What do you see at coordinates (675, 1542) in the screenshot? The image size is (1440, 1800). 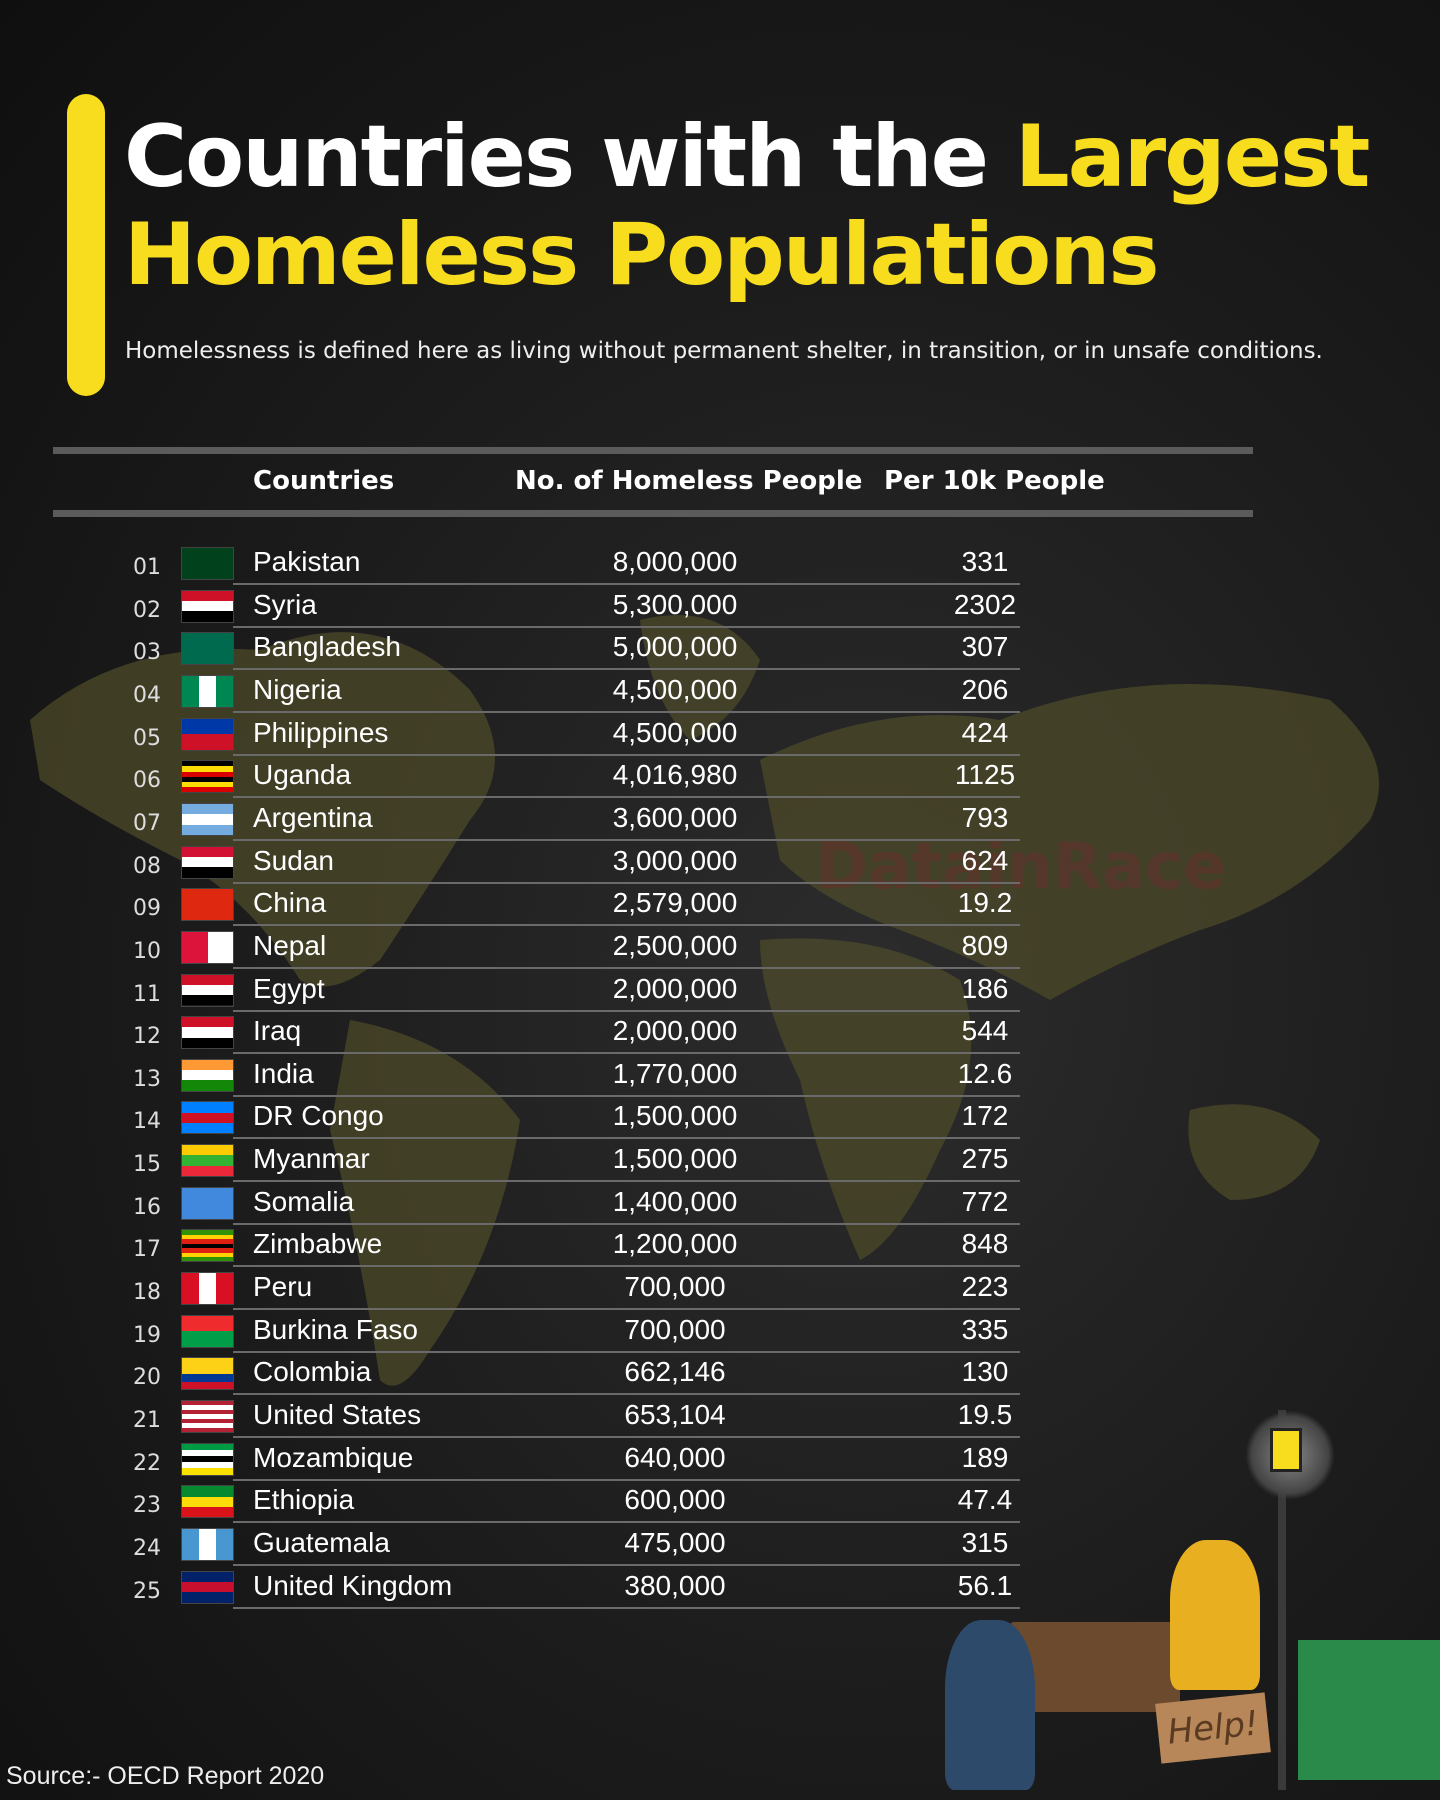 I see `homeless-count: 475,000` at bounding box center [675, 1542].